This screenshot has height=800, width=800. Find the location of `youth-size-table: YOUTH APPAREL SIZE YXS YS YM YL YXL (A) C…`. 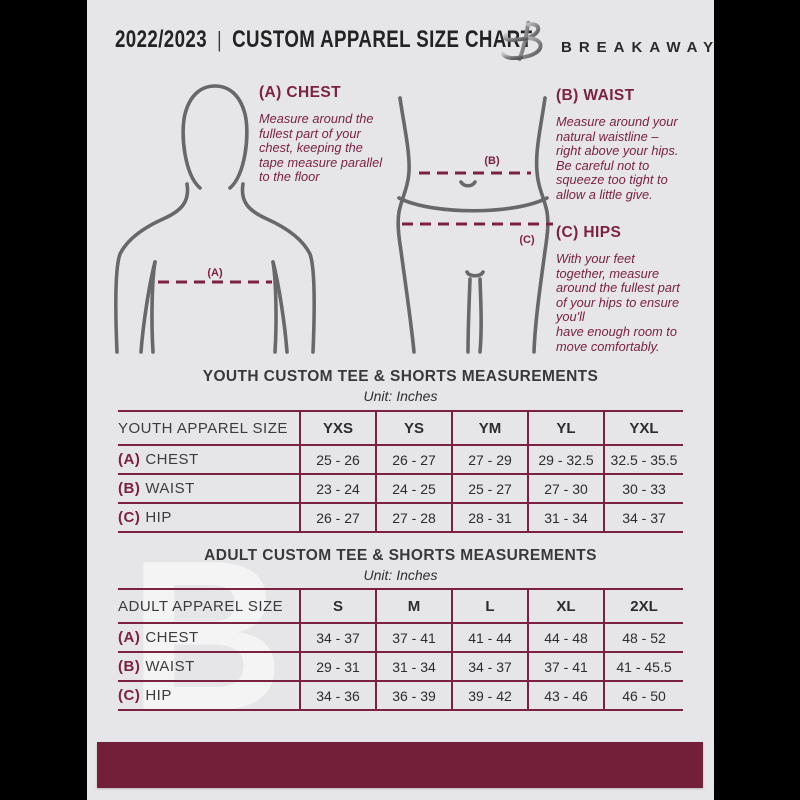

youth-size-table: YOUTH APPAREL SIZE YXS YS YM YL YXL (A) C… is located at coordinates (400, 471).